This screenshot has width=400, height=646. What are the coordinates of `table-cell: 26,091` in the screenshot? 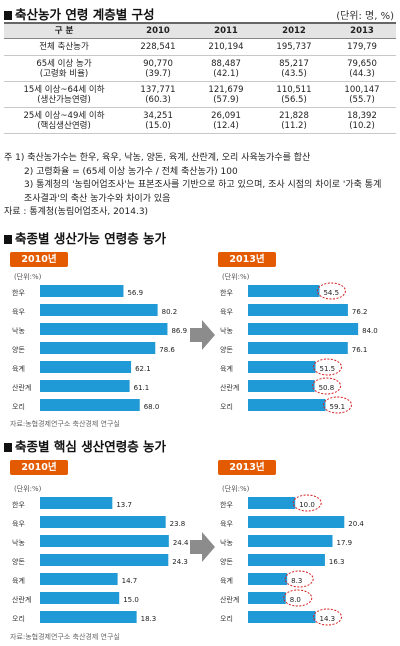 It's located at (226, 115).